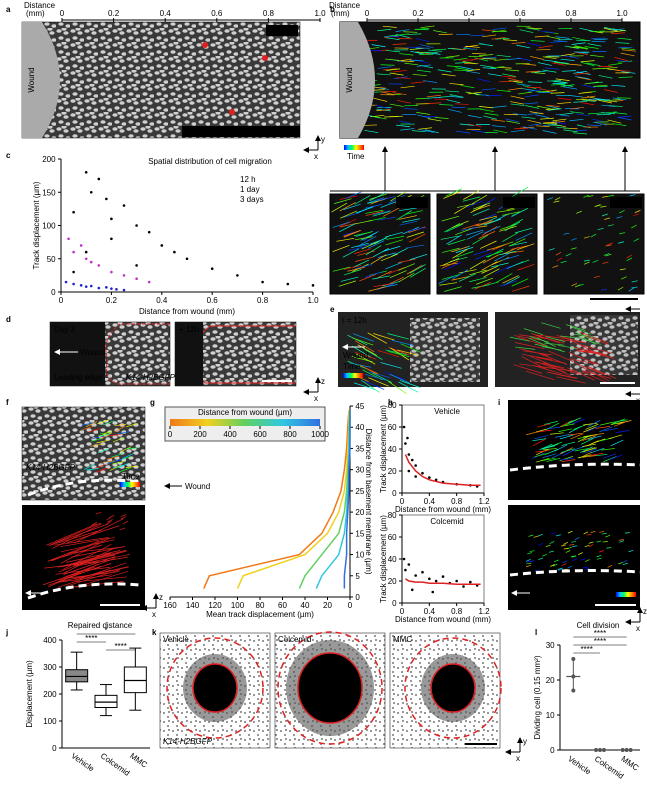 The height and width of the screenshot is (808, 647). I want to click on x-tick-label: 0.8, so click(457, 501).